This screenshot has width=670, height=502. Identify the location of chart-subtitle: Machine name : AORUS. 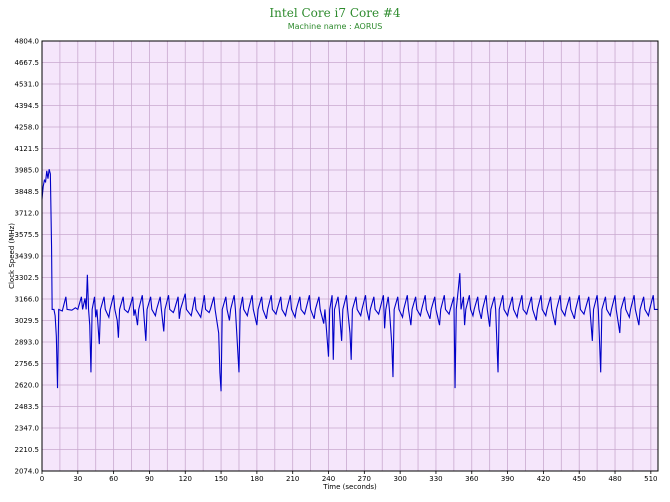
(335, 26).